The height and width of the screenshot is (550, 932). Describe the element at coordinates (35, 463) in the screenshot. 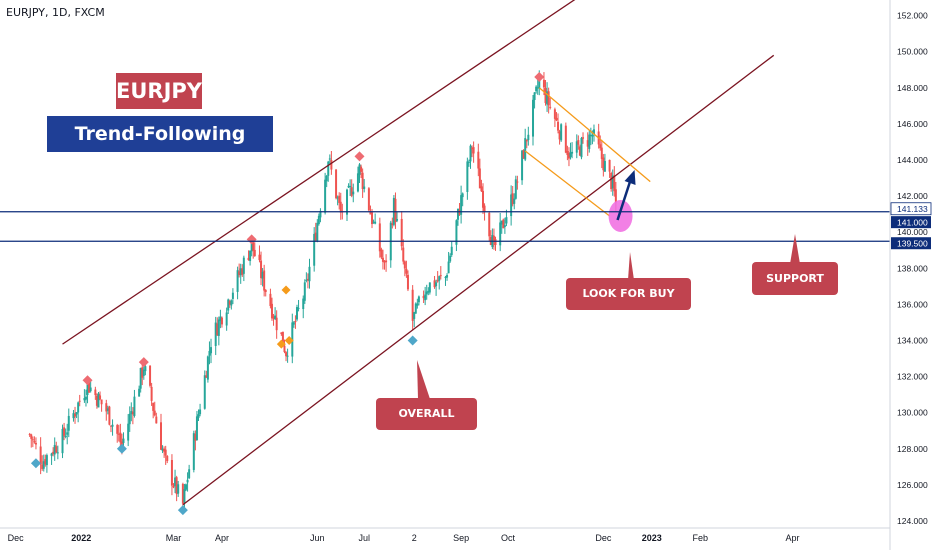

I see `swing-low-marker` at that location.